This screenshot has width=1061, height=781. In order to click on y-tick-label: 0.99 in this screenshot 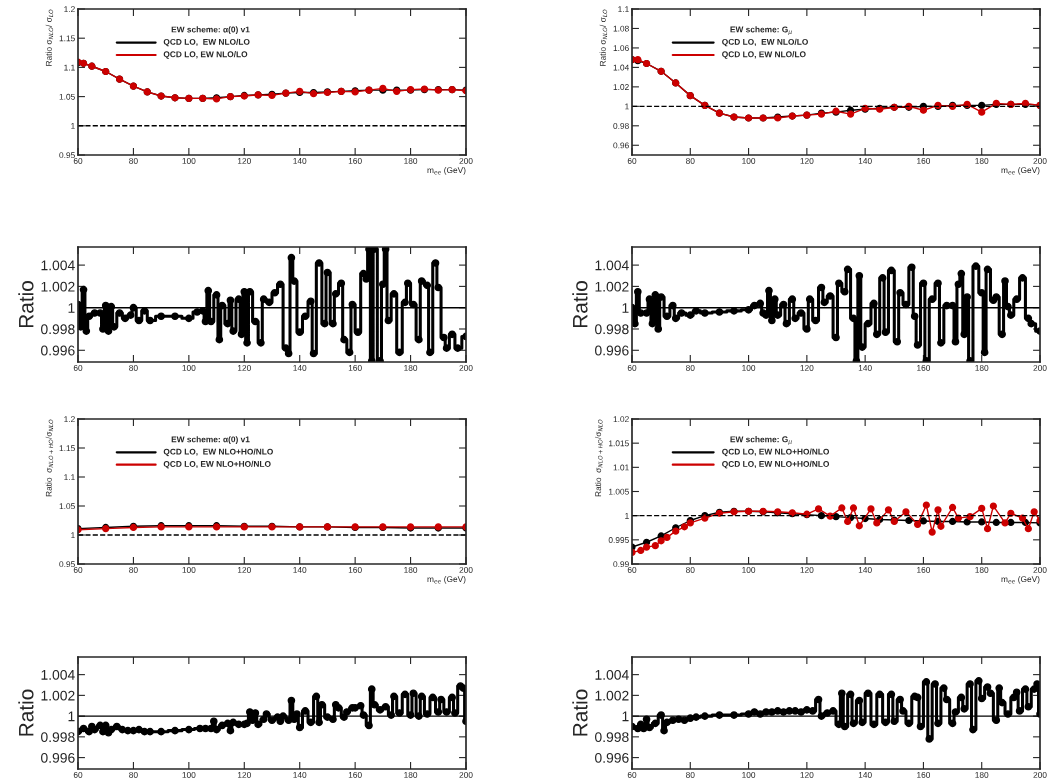, I will do `click(621, 564)`.